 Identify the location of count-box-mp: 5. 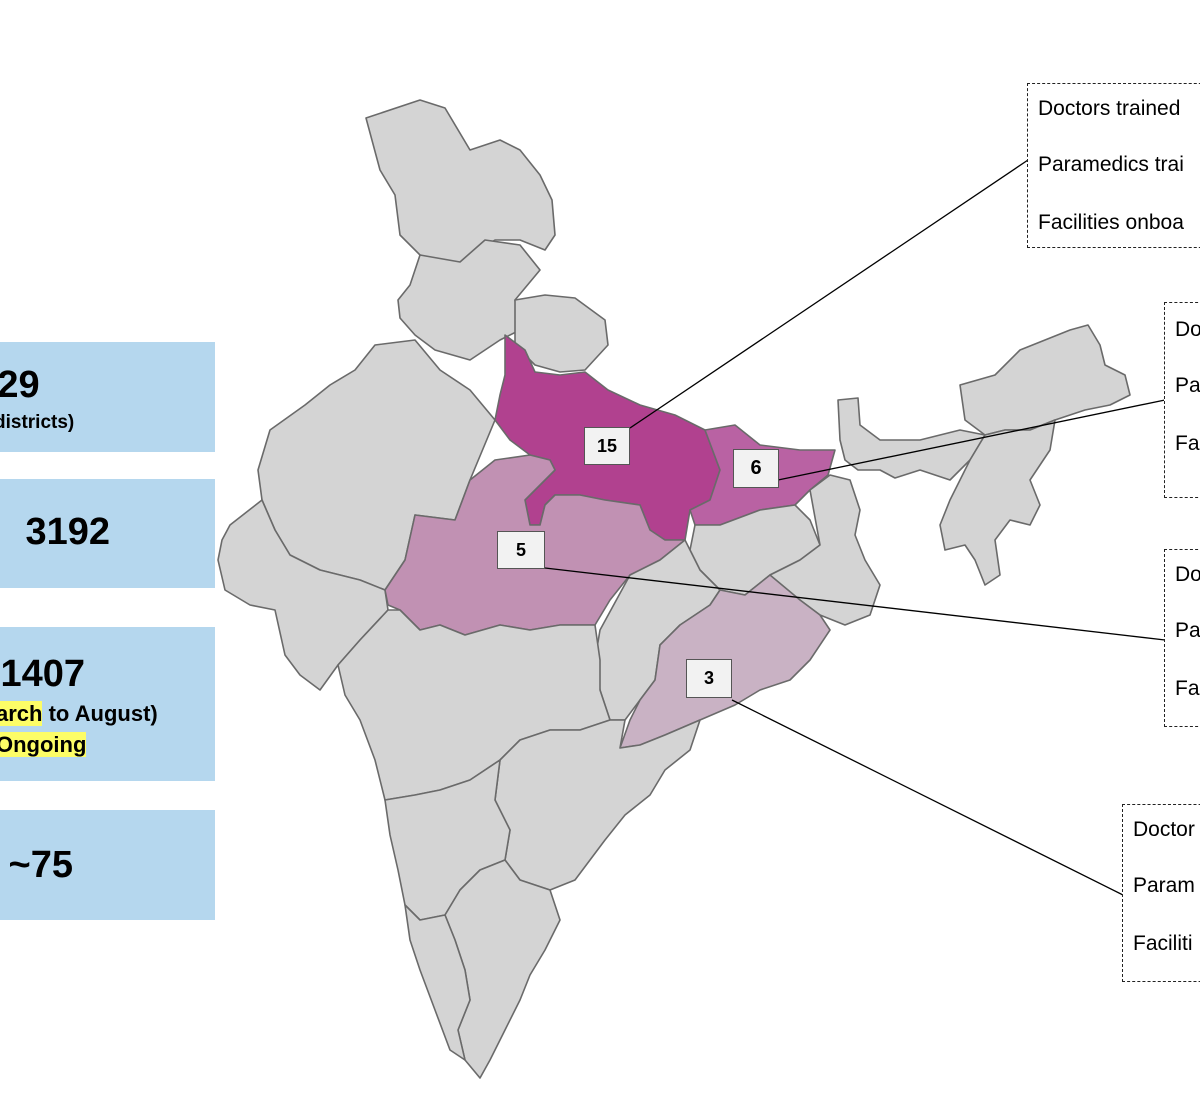
(521, 550).